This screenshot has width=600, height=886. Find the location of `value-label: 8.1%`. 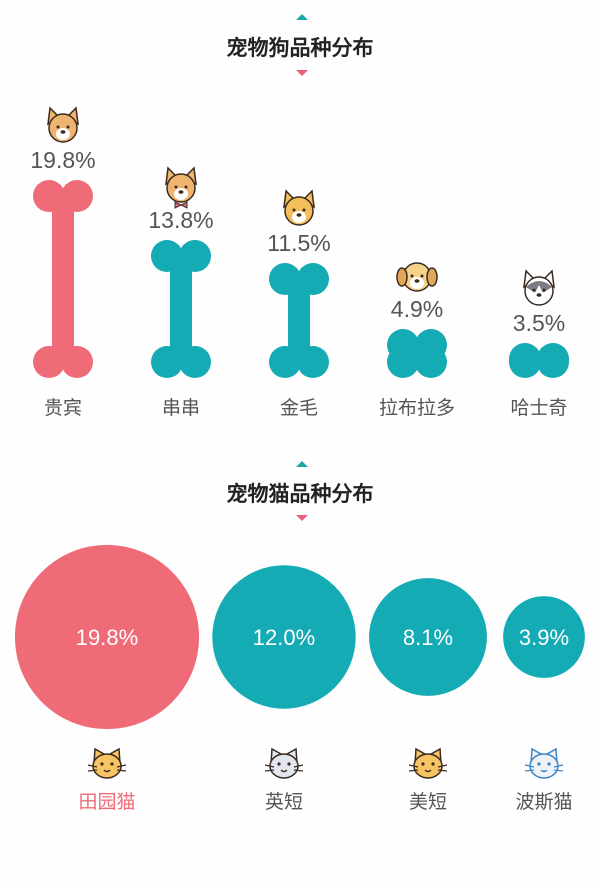

value-label: 8.1% is located at coordinates (428, 637).